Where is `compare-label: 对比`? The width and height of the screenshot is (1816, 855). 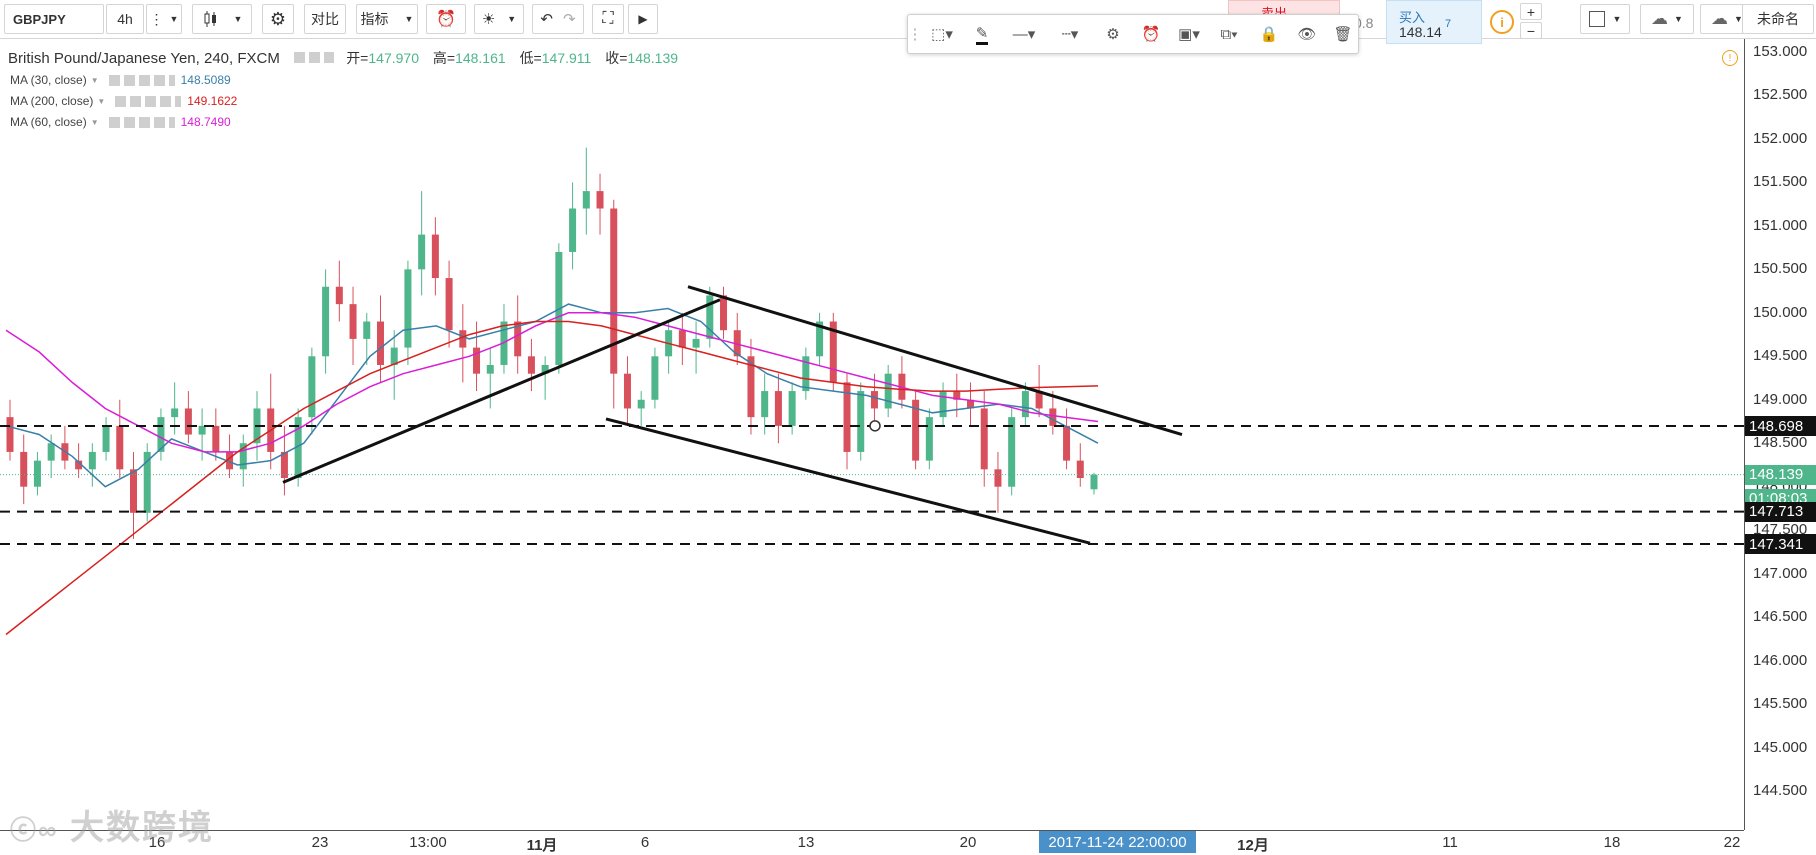
compare-label: 对比 is located at coordinates (325, 19).